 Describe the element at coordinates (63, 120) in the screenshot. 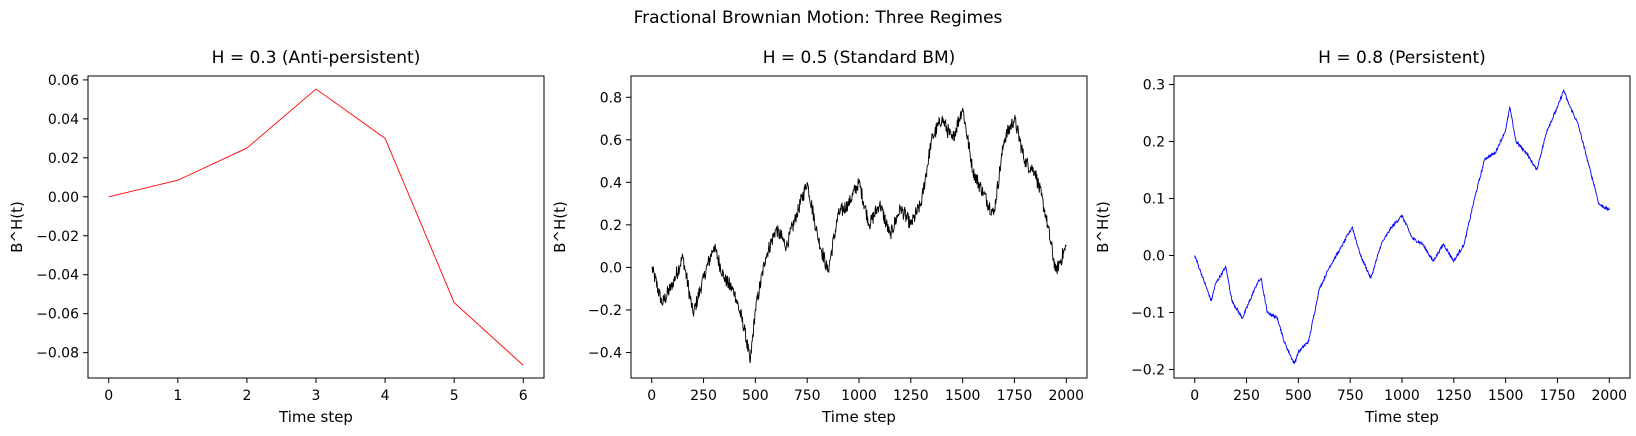

I see `y-tick-label: 0.04` at that location.